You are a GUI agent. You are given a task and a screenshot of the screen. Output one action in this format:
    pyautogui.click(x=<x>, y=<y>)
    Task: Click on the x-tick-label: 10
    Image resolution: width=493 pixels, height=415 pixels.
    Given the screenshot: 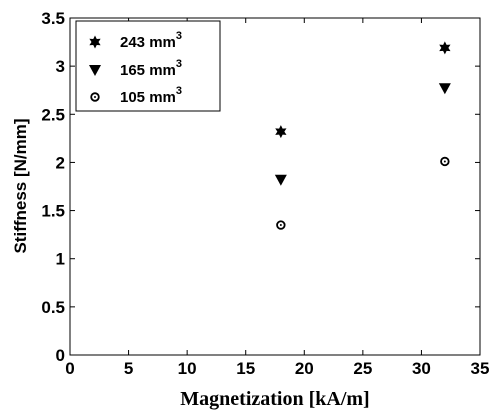 What is the action you would take?
    pyautogui.click(x=187, y=368)
    